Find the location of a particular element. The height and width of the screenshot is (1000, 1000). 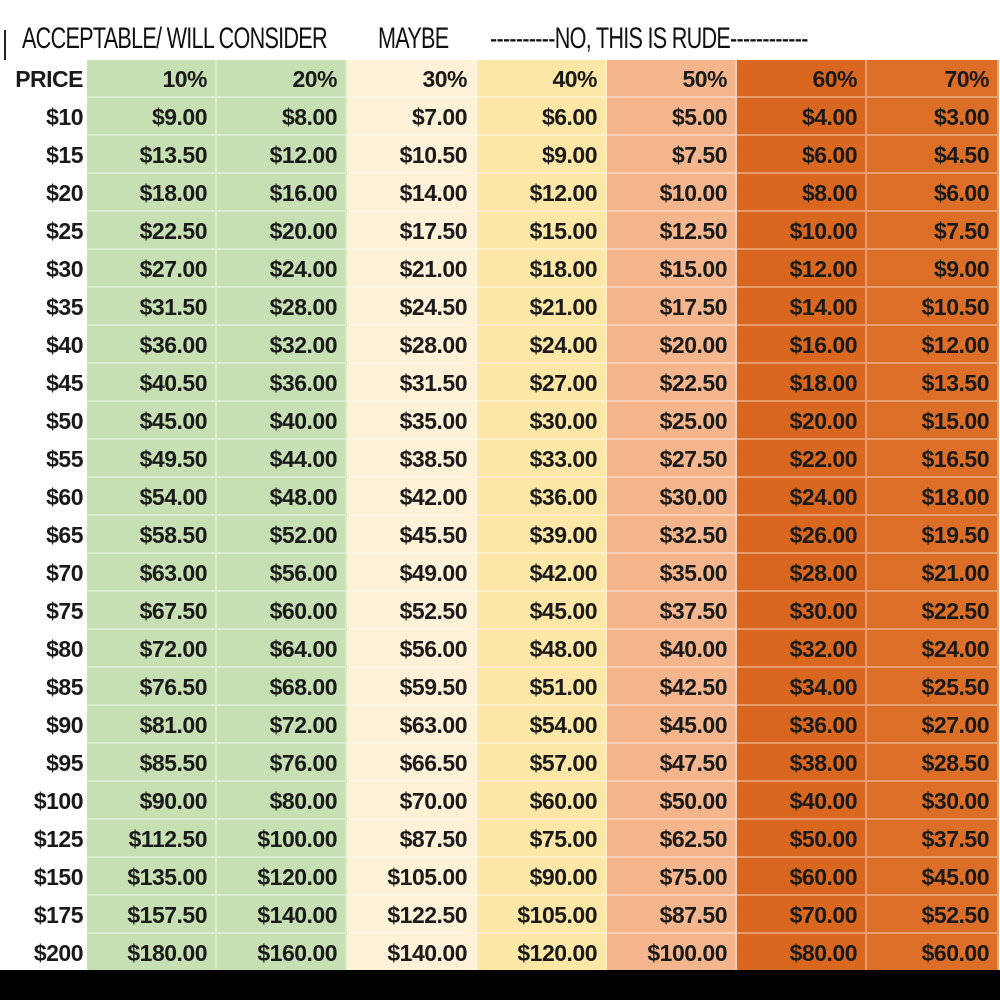

price-cell: $175 is located at coordinates (43, 915).